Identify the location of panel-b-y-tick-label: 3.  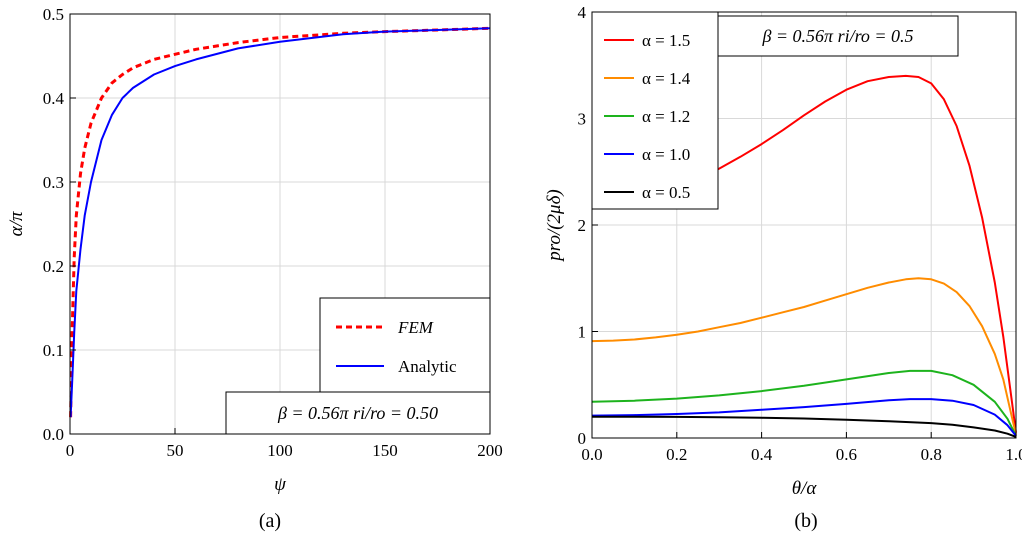
(582, 119).